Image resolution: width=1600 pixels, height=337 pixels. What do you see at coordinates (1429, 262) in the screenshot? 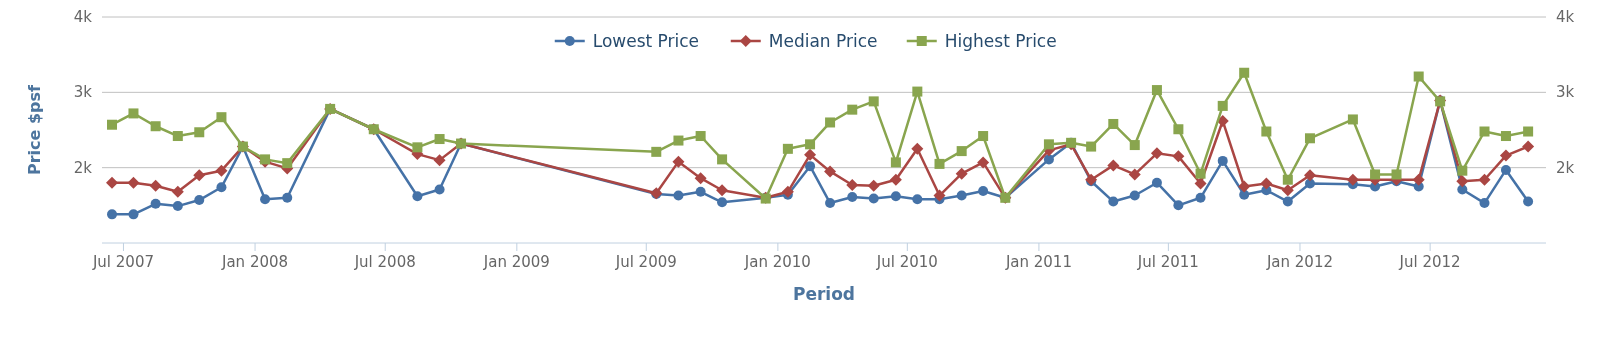
I see `x-tick-label: Jul 2012` at bounding box center [1429, 262].